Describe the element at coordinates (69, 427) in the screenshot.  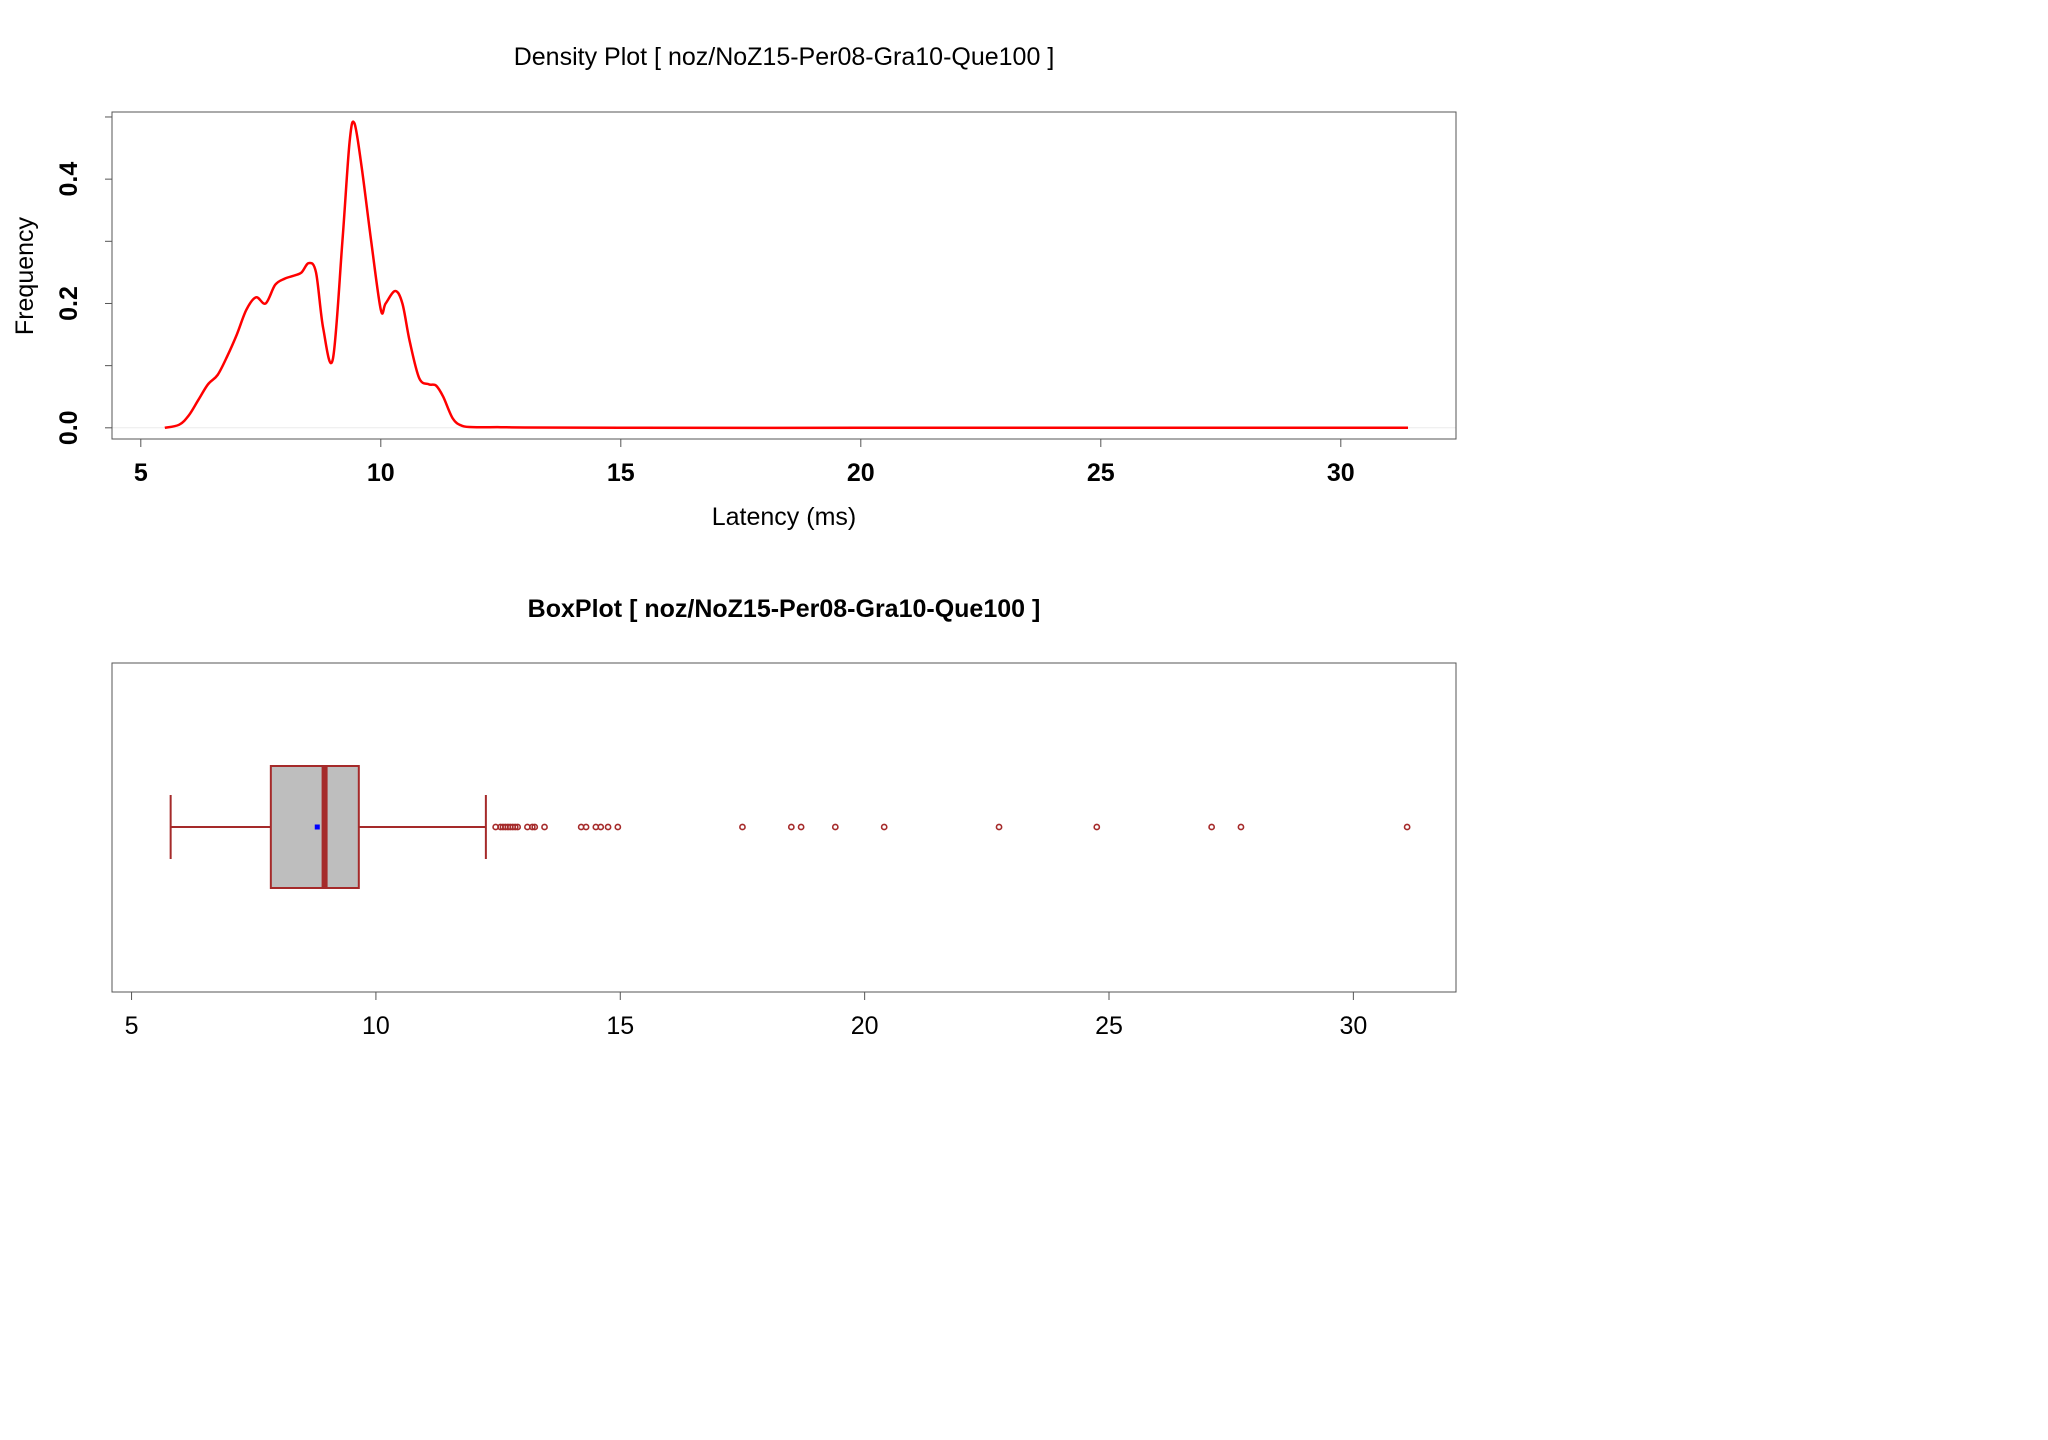
I see `y-tick-label: 0.0` at that location.